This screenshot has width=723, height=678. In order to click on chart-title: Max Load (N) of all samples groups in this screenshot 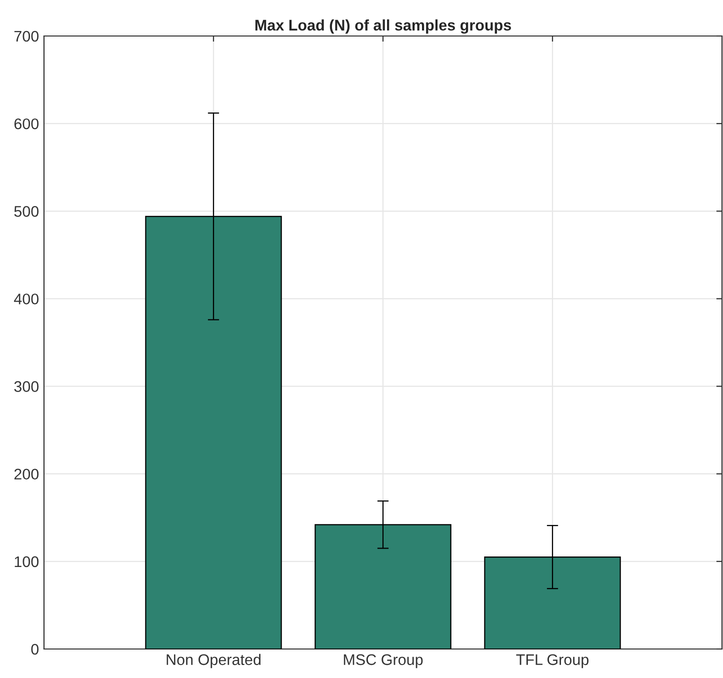, I will do `click(383, 26)`.